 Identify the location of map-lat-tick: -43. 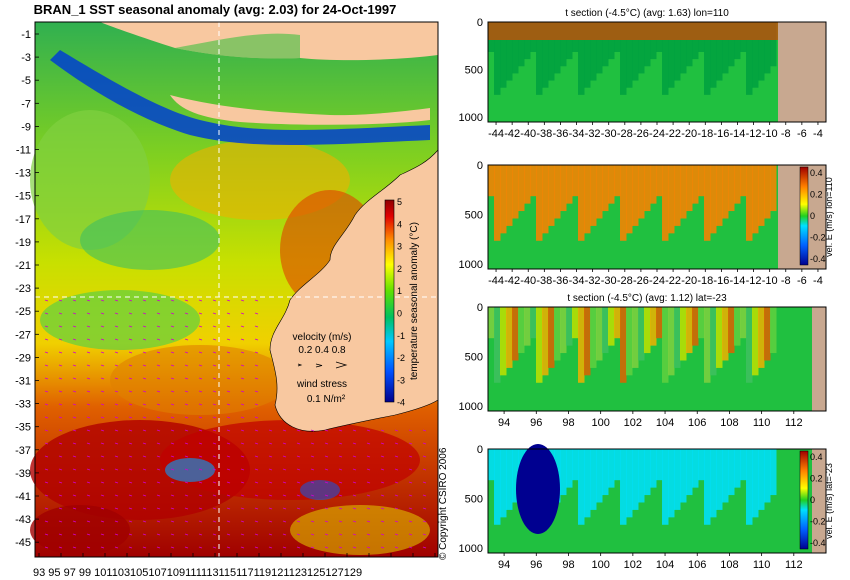
(23, 520).